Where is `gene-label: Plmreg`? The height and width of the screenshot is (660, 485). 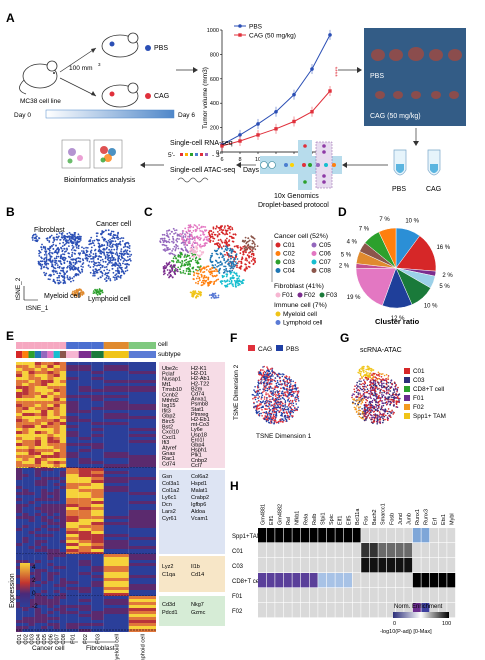
gene-label: Plmreg is located at coordinates (199, 415).